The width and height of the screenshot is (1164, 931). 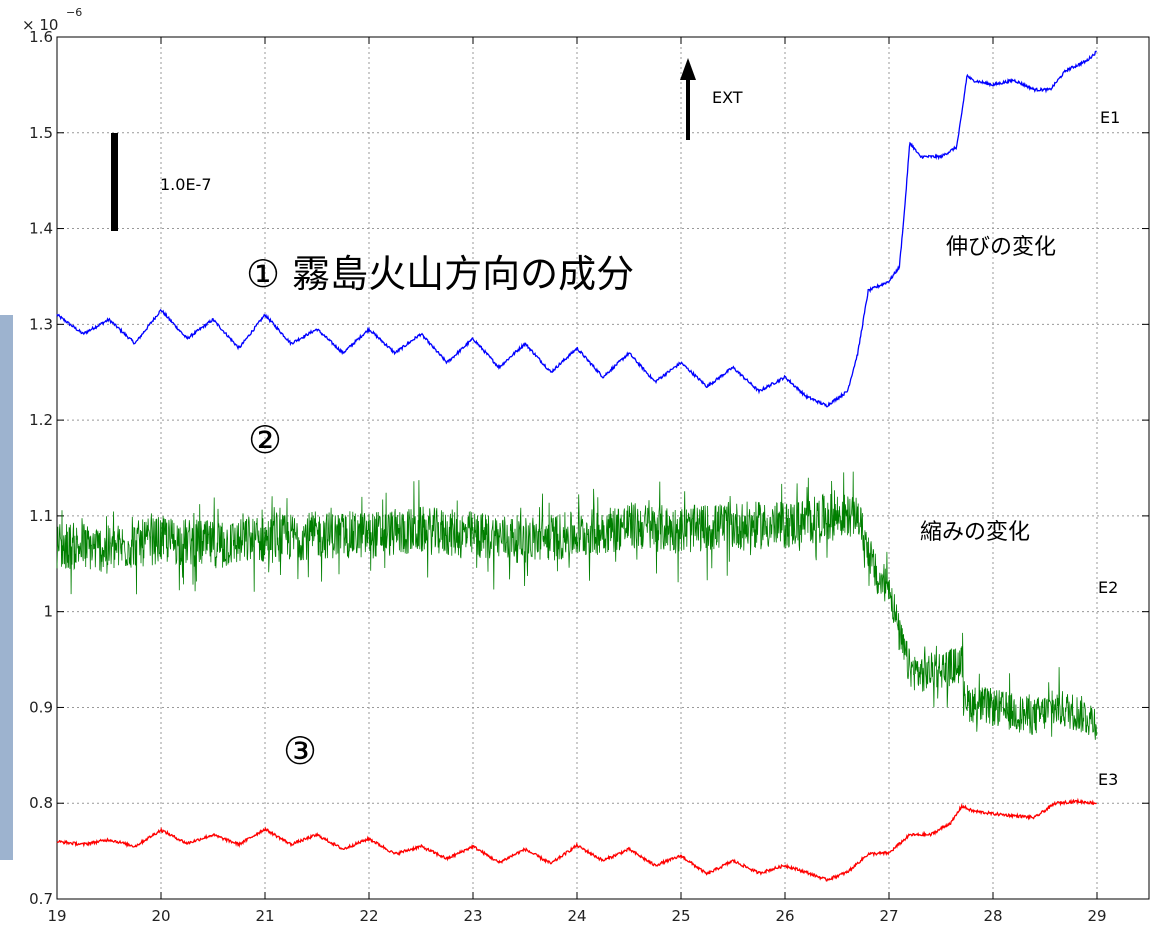 What do you see at coordinates (41, 133) in the screenshot?
I see `y-tick-label: 1.5` at bounding box center [41, 133].